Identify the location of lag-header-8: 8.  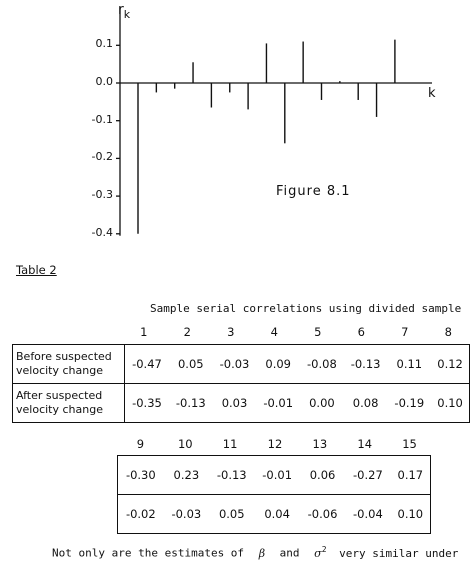
(448, 332).